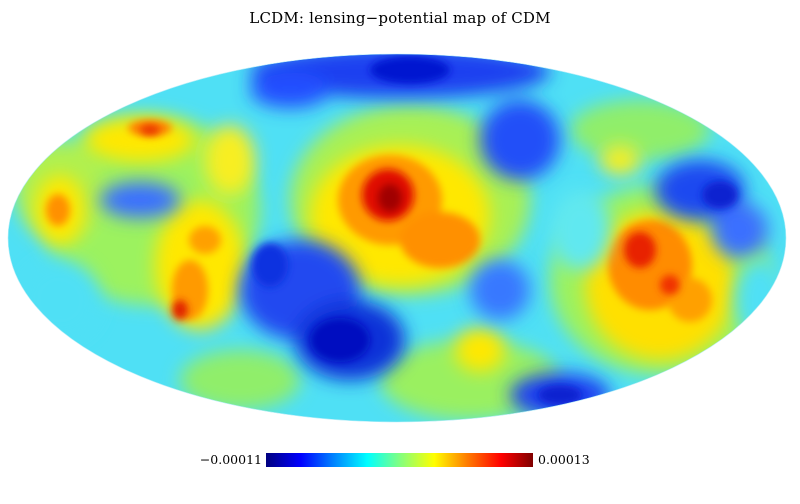 The image size is (800, 504). Describe the element at coordinates (390, 198) in the screenshot. I see `dark-red-core` at that location.